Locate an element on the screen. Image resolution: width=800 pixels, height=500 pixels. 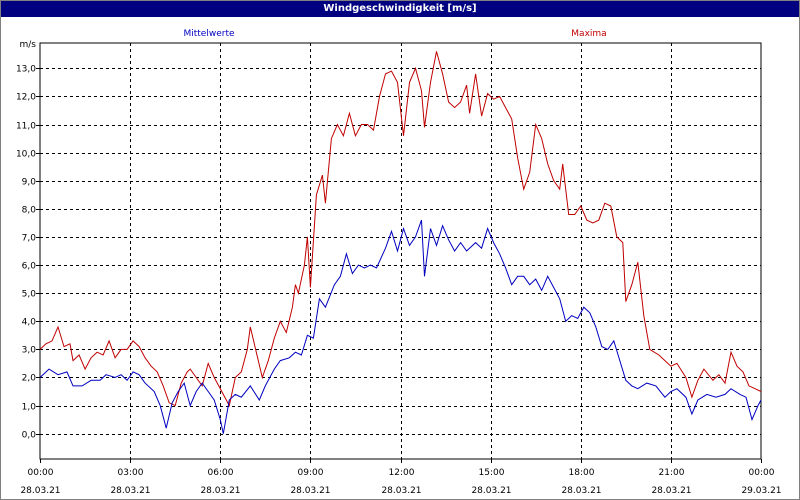
y-axis-label: m/s is located at coordinates (28, 45).